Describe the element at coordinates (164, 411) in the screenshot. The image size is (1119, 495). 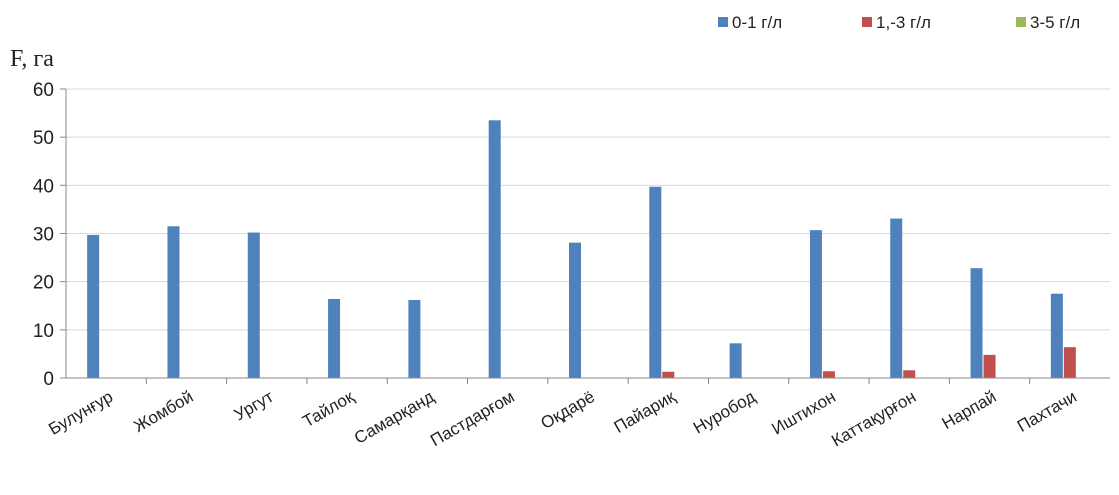
I see `category-label: Жомбой` at that location.